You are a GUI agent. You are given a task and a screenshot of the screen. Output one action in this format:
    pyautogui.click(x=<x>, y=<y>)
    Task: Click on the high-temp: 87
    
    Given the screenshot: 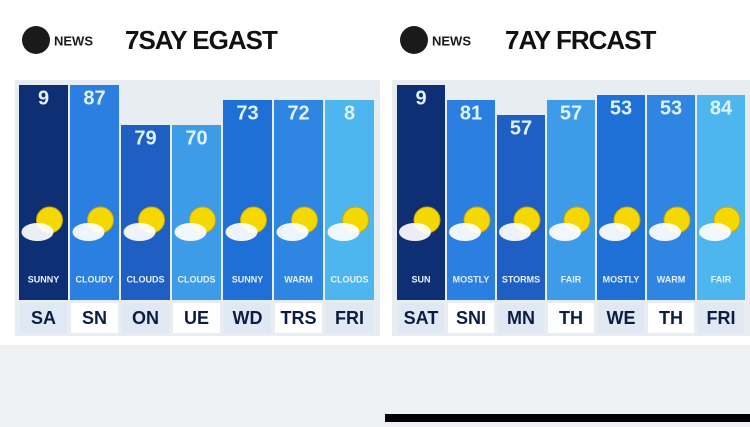 What is the action you would take?
    pyautogui.click(x=94, y=98)
    